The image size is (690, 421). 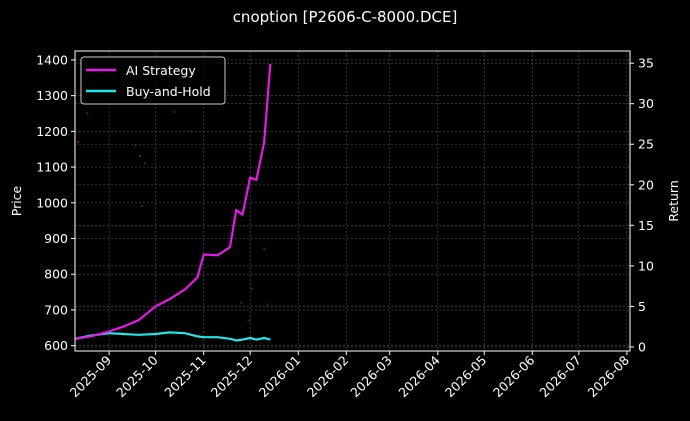 I want to click on left-tick-label: 700, so click(x=56, y=309).